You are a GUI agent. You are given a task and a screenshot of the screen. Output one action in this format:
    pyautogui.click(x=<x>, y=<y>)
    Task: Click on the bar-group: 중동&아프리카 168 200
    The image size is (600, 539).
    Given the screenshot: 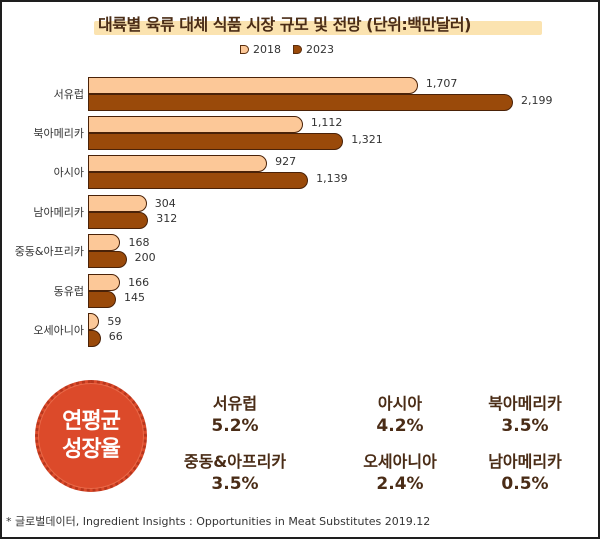 What is the action you would take?
    pyautogui.click(x=300, y=251)
    